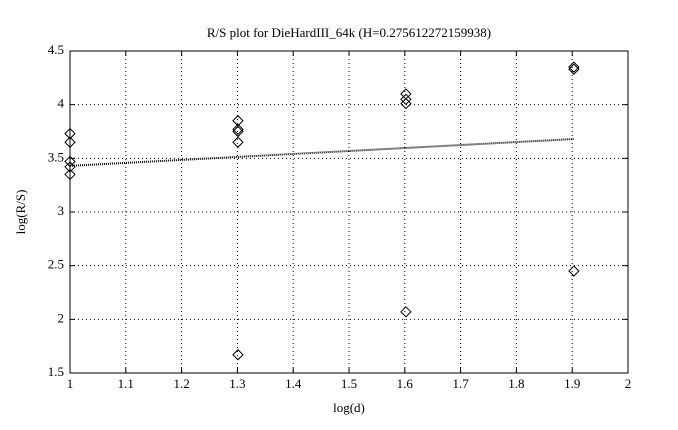 This screenshot has width=678, height=430. I want to click on x-tick-label: 1.5, so click(349, 383).